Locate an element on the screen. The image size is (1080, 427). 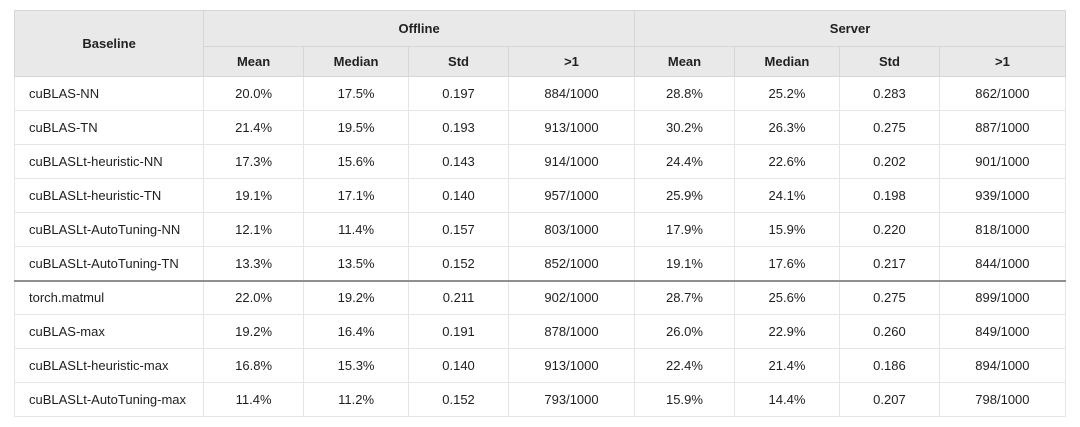
table-cell: 0.157 is located at coordinates (458, 229).